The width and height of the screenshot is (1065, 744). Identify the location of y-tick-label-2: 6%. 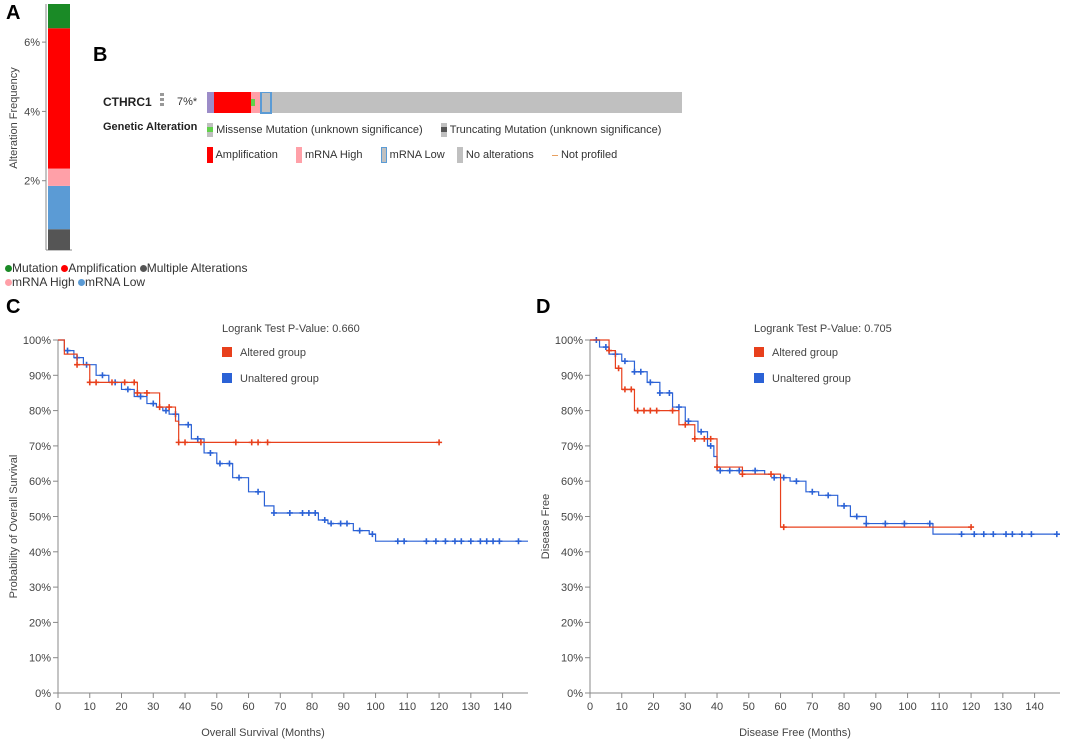
(32, 43).